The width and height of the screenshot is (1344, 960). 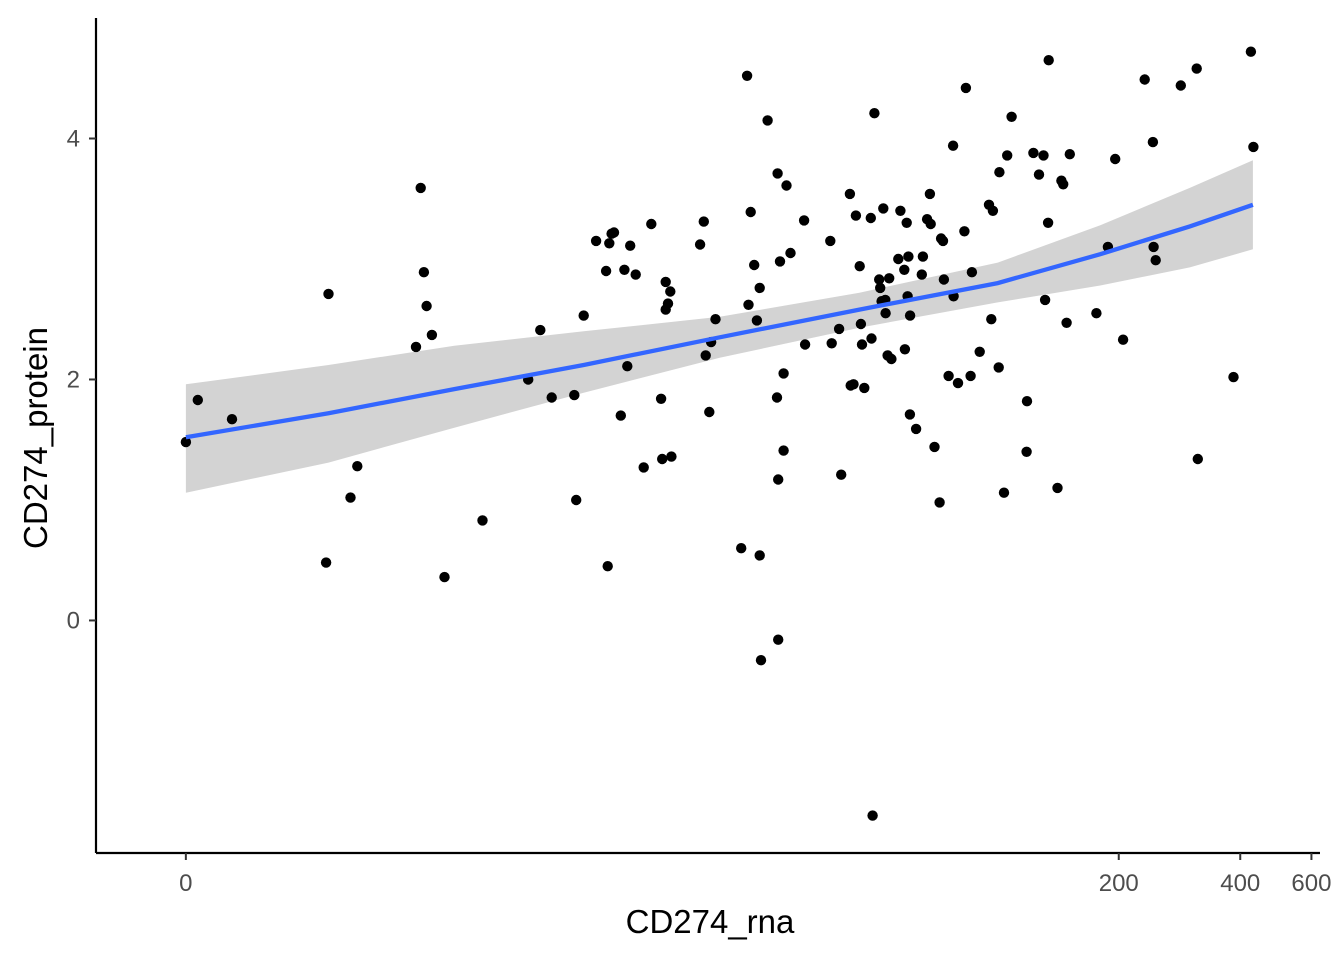 I want to click on y-axis-title: CD274_protein, so click(x=35, y=438).